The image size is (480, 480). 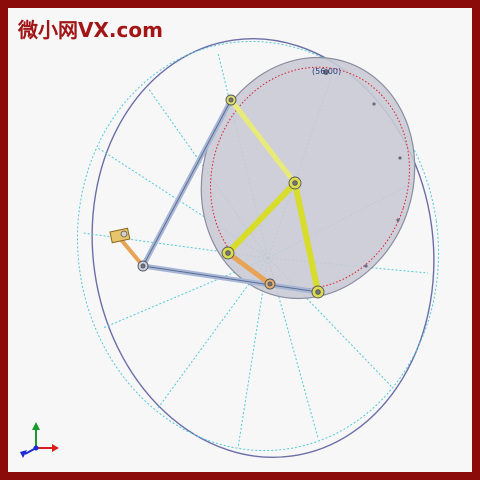 What do you see at coordinates (249, 268) in the screenshot?
I see `link-orange-lower` at bounding box center [249, 268].